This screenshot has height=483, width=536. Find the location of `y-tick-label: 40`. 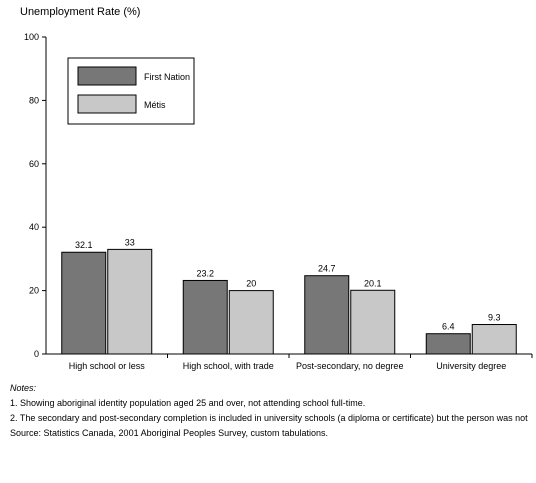

y-tick-label: 40 is located at coordinates (34, 227).